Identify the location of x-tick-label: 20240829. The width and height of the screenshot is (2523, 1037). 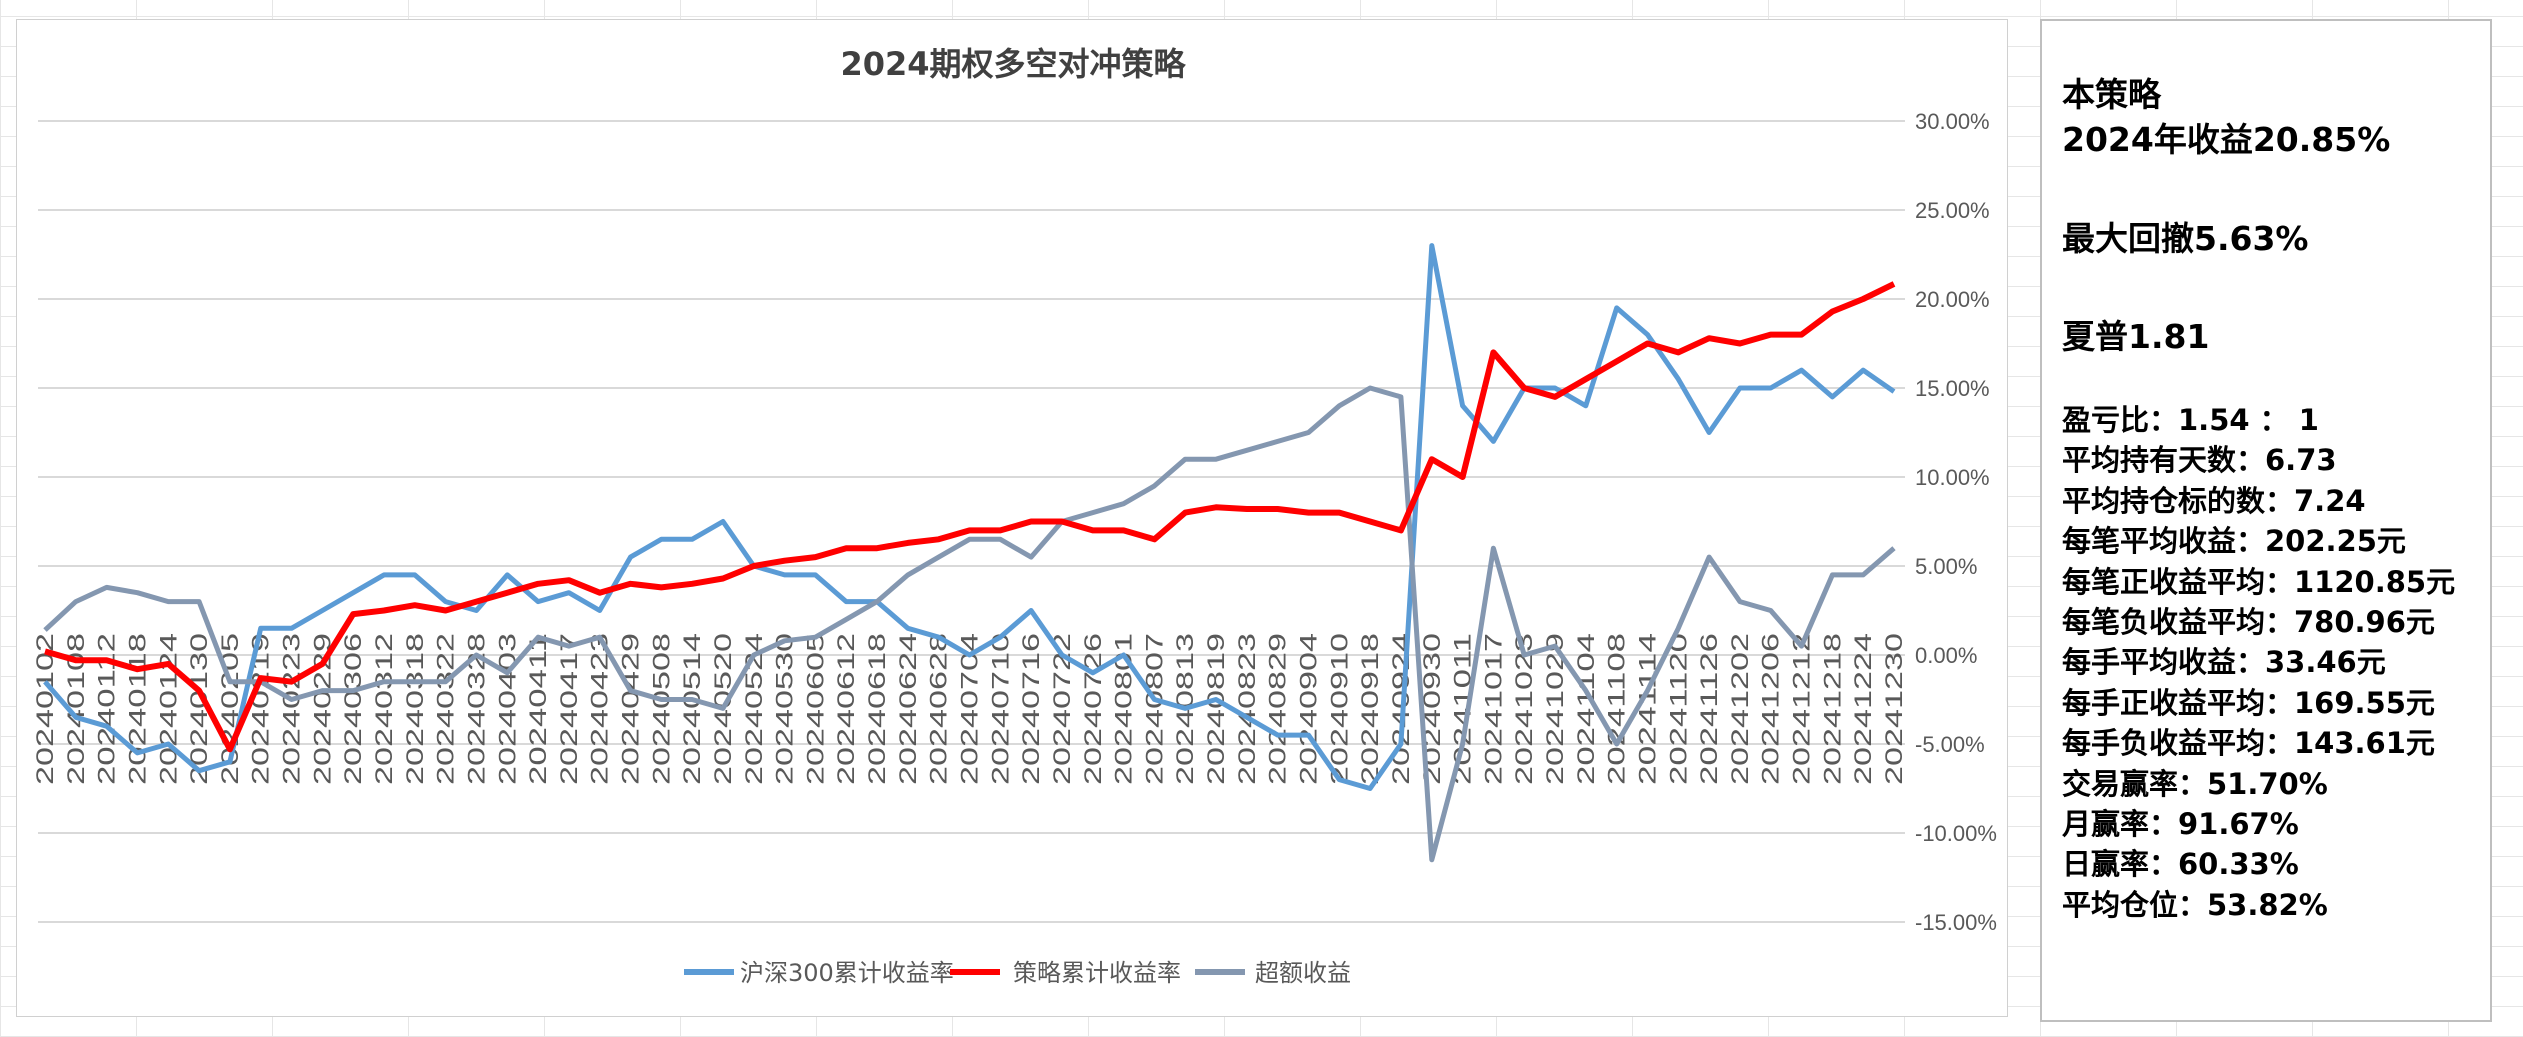
(1278, 709).